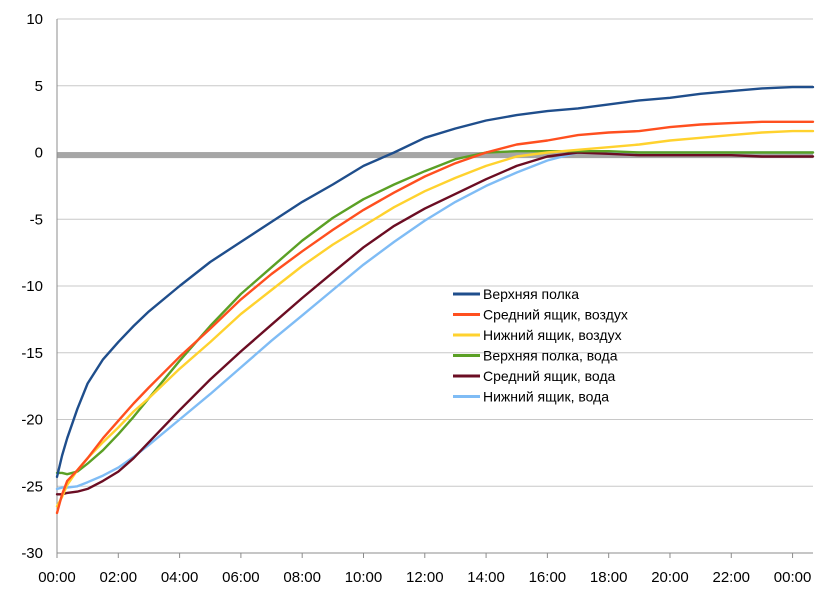 The height and width of the screenshot is (599, 833). Describe the element at coordinates (32, 486) in the screenshot. I see `y-tick-label: -25` at that location.